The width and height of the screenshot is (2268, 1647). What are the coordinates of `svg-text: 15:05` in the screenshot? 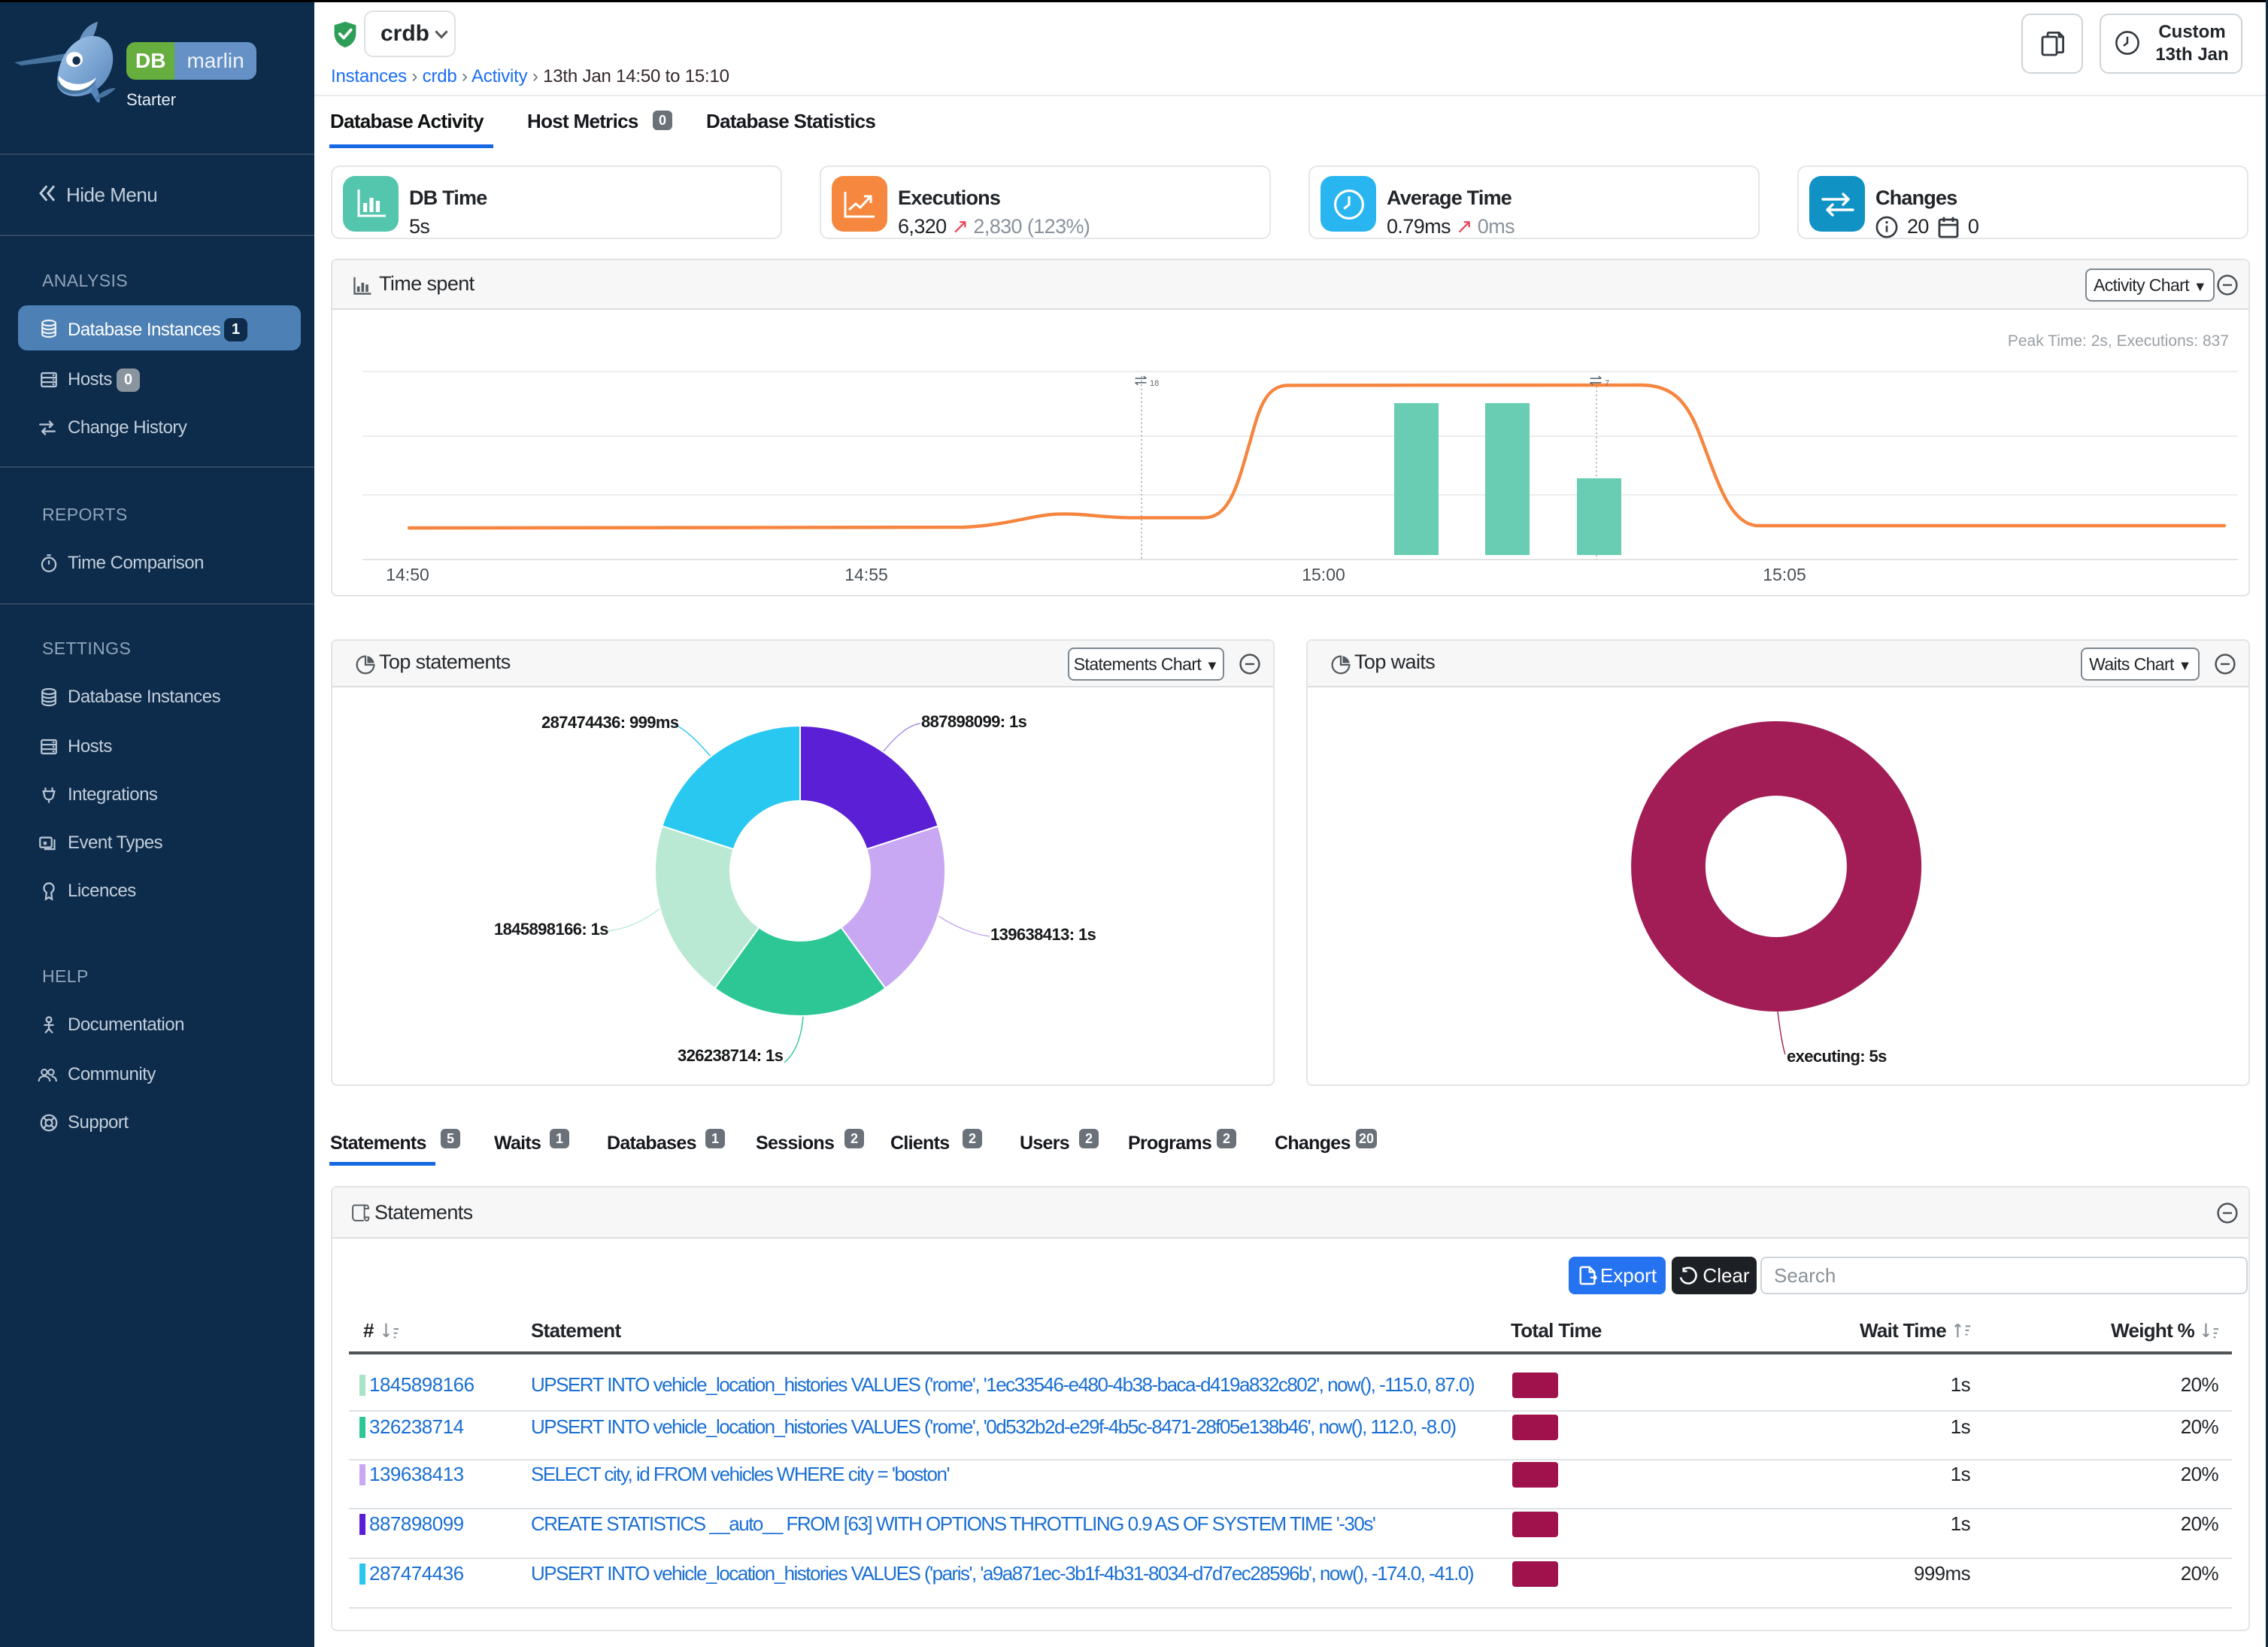 It's located at (1785, 574).